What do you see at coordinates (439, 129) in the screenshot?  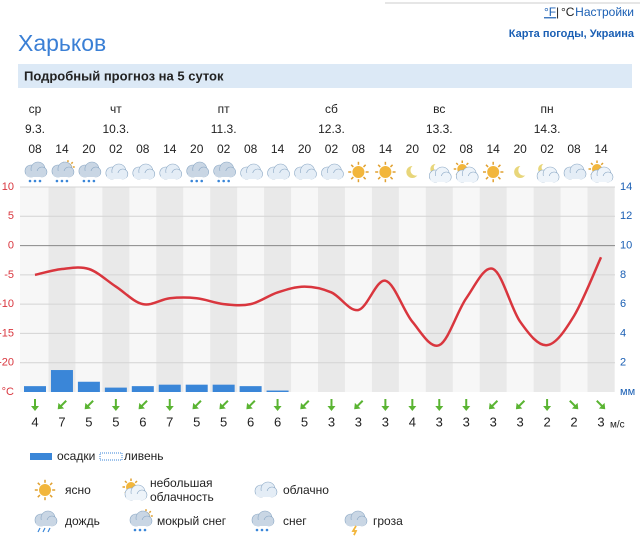 I see `day-date: 13.3.` at bounding box center [439, 129].